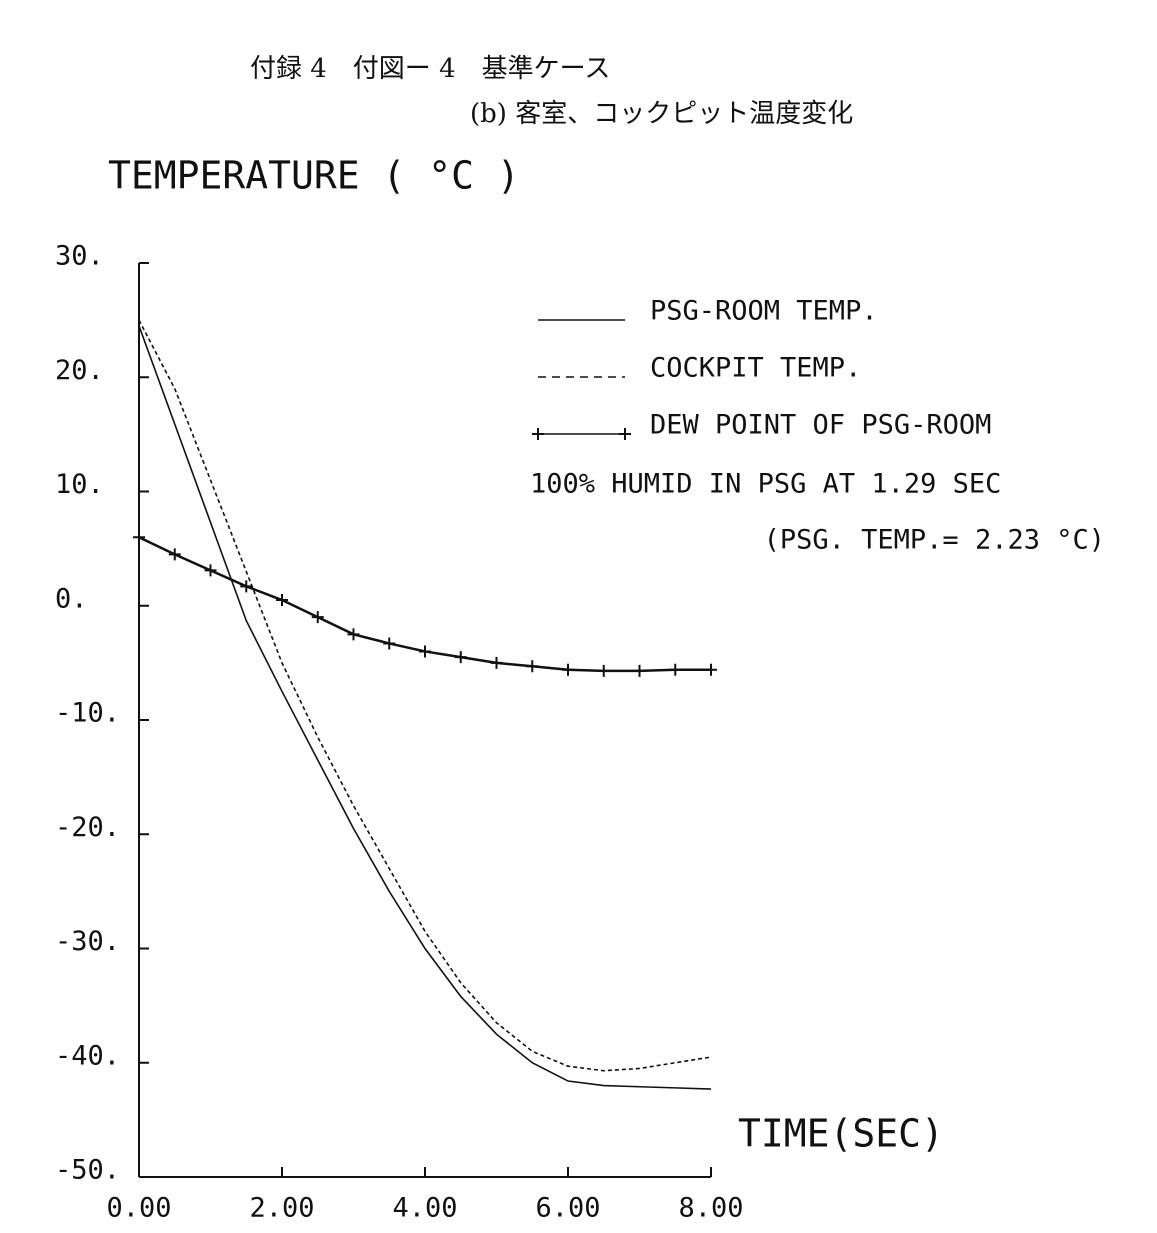 Image resolution: width=1157 pixels, height=1233 pixels. Describe the element at coordinates (138, 1208) in the screenshot. I see `x-tick-label: 0.00` at that location.